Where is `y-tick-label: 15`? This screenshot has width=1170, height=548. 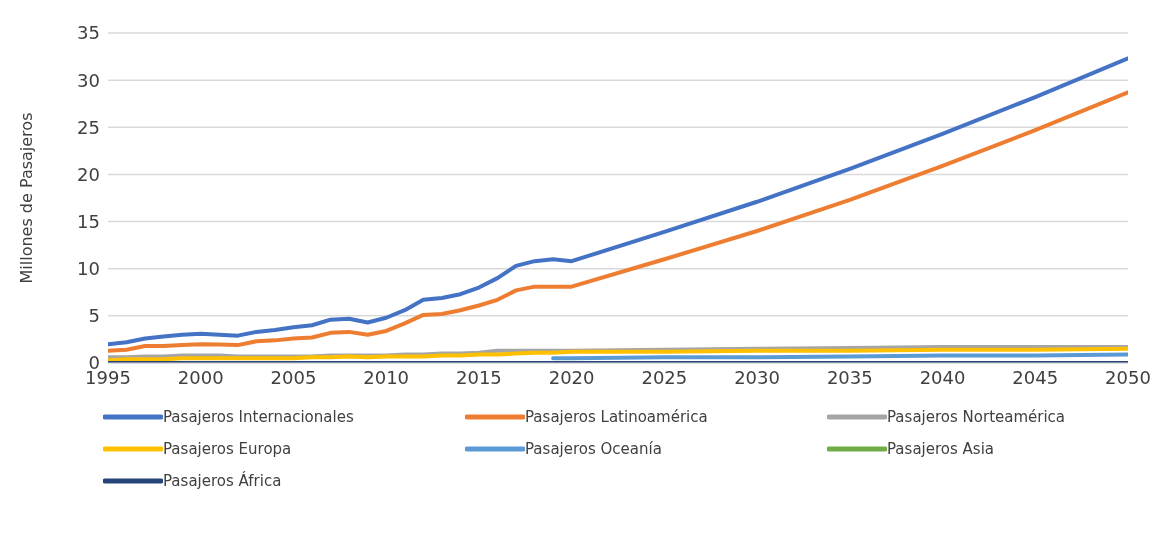
y-tick-label: 15 is located at coordinates (88, 221).